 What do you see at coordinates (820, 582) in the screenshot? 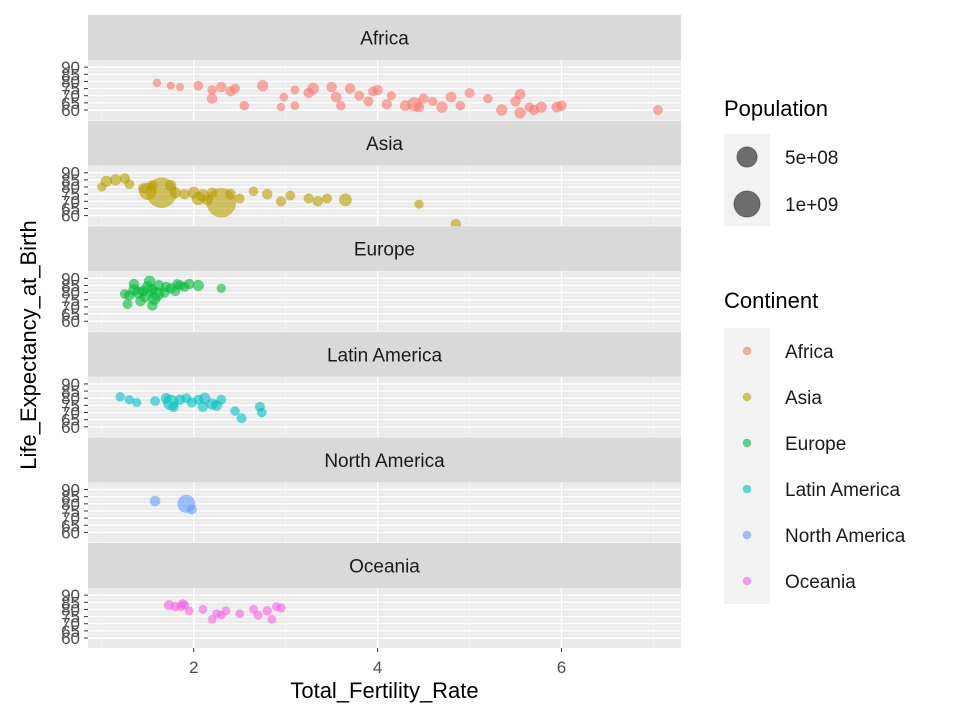
I see `legend-color-label: Oceania` at bounding box center [820, 582].